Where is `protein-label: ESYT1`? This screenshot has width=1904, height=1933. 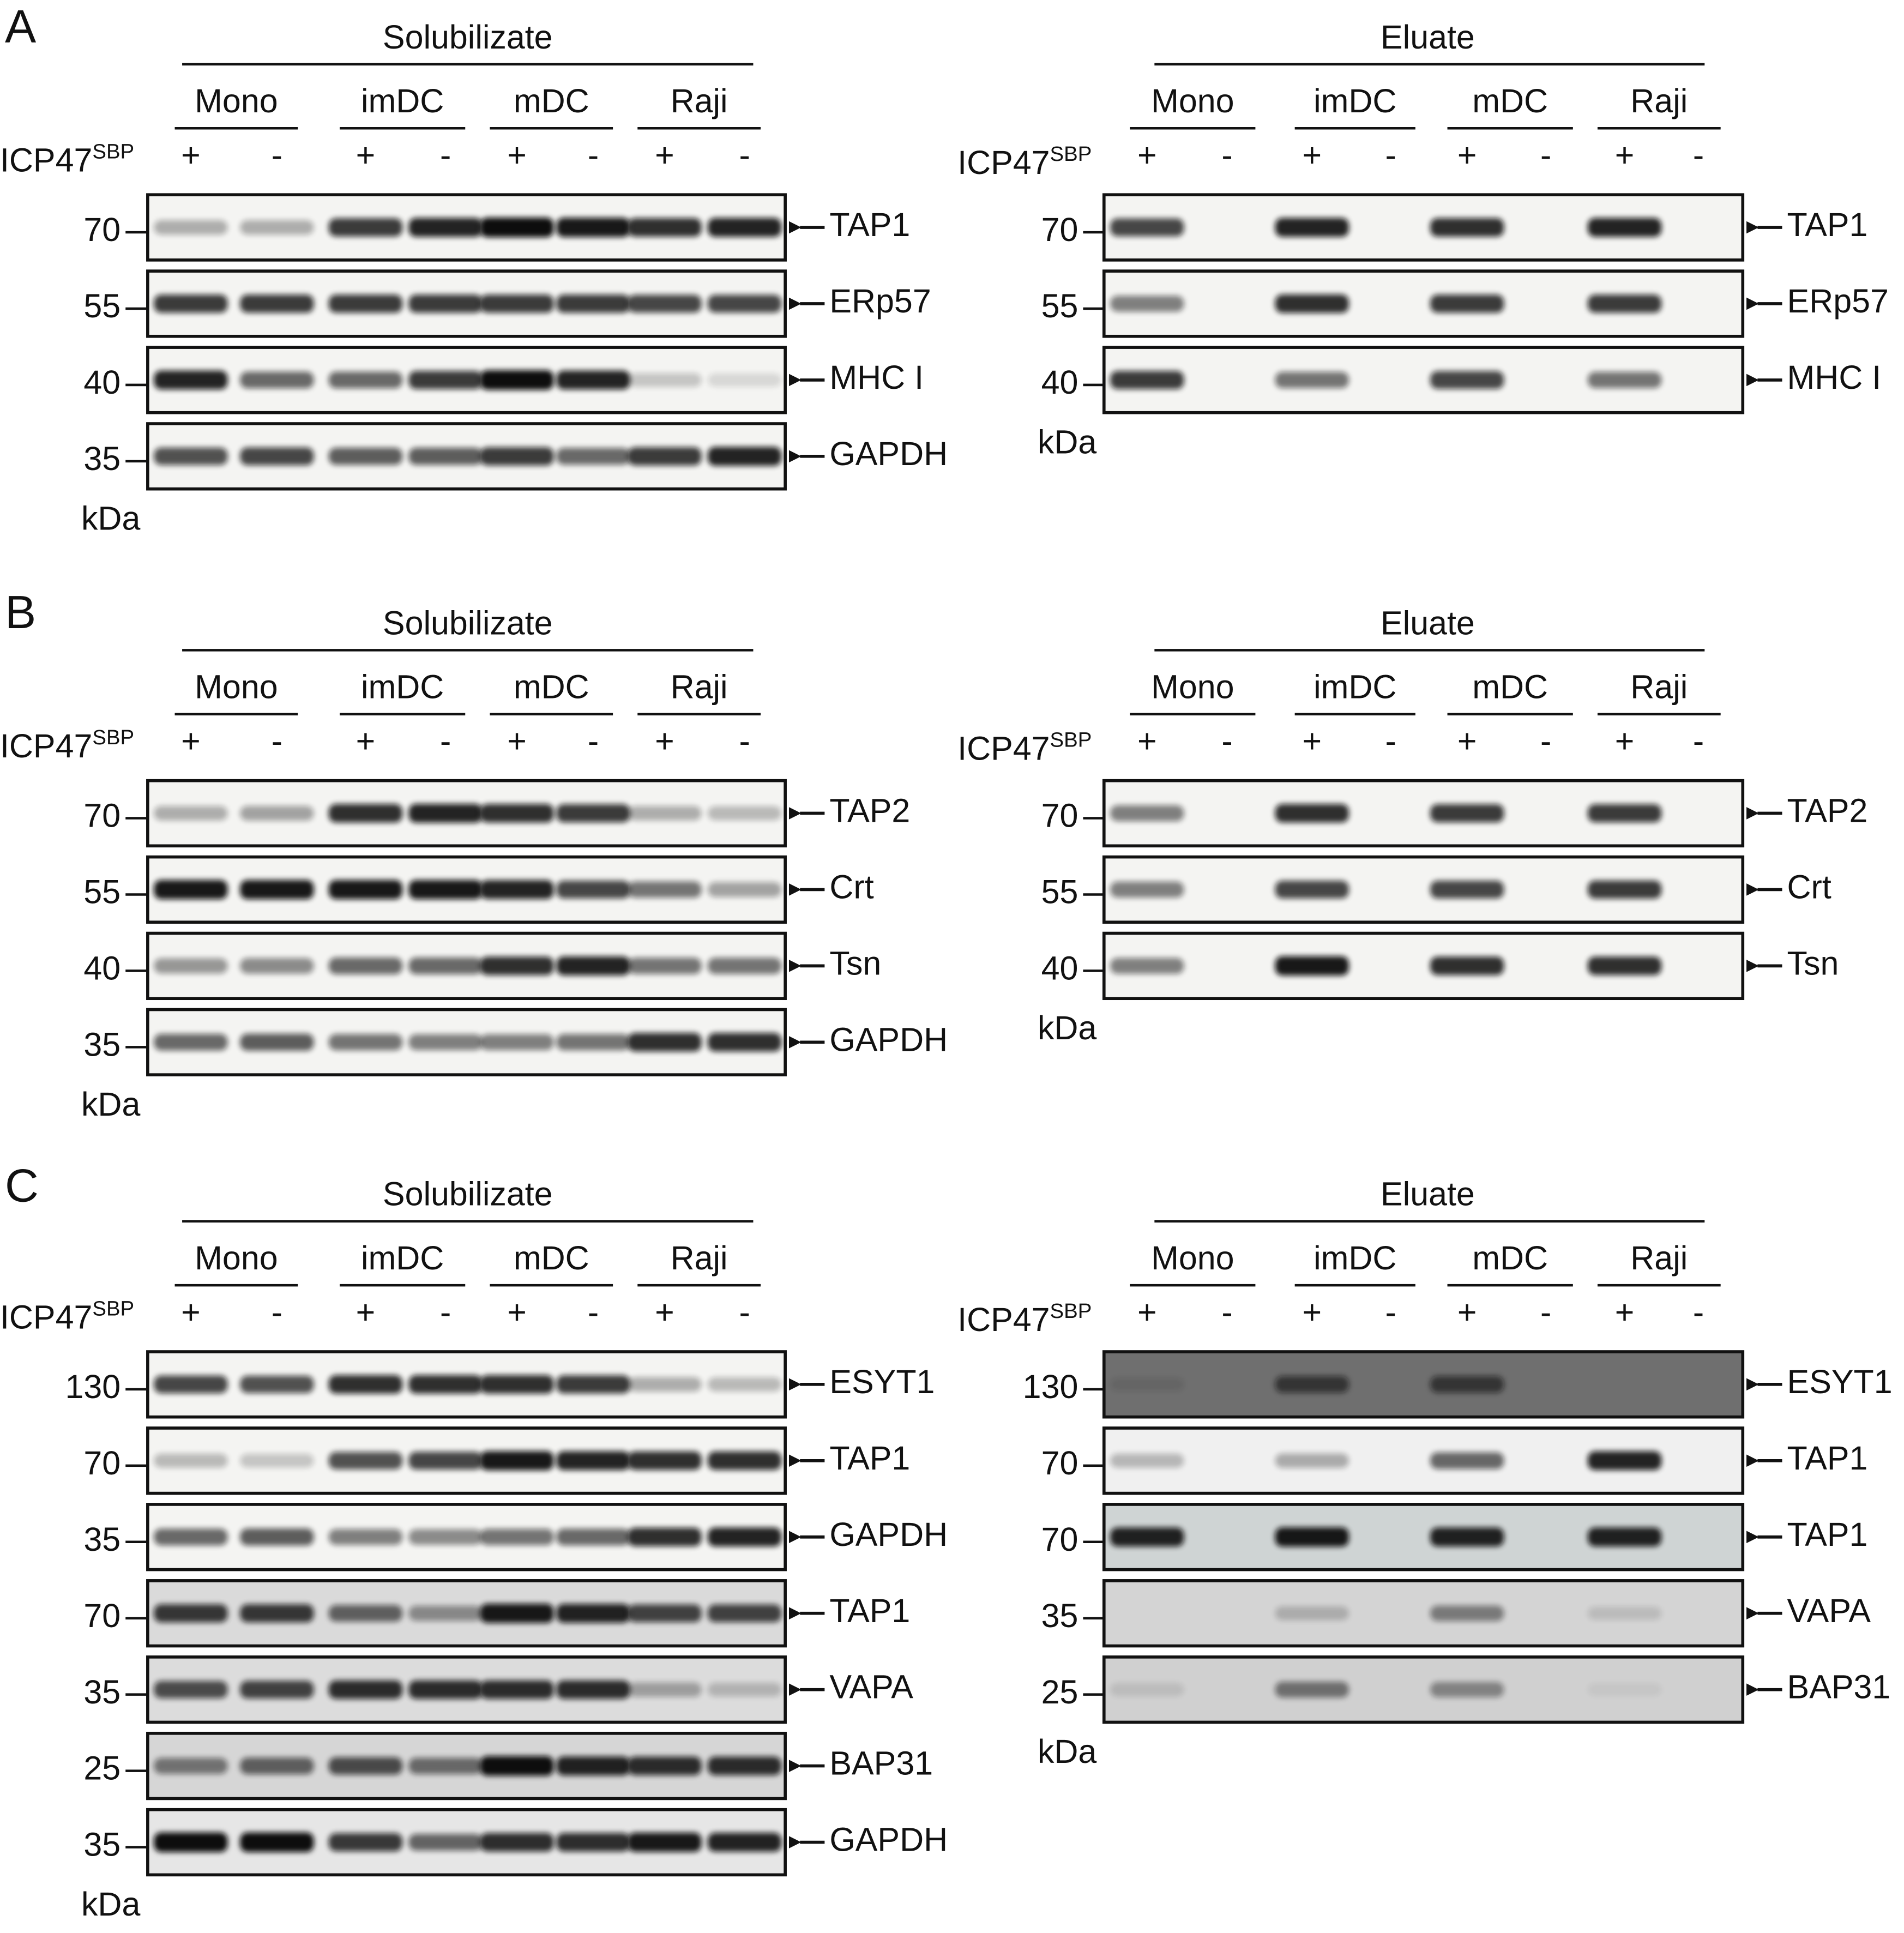
protein-label: ESYT1 is located at coordinates (882, 1381).